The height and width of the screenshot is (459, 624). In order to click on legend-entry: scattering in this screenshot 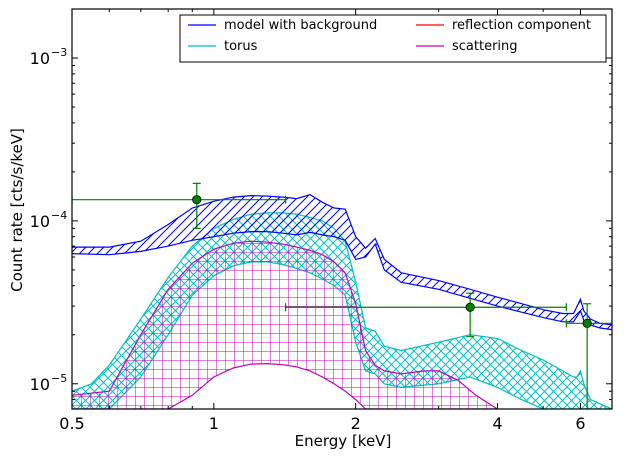, I will do `click(485, 46)`.